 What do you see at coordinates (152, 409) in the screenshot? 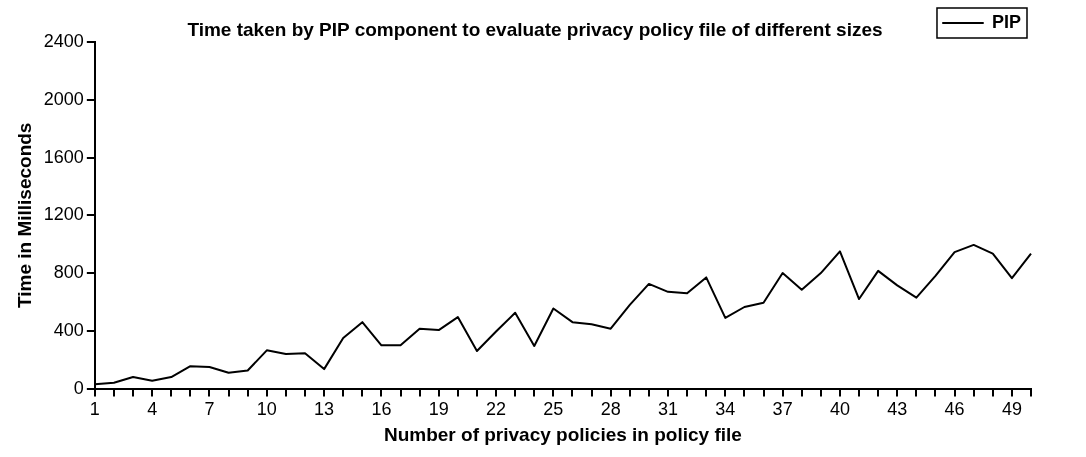
I see `x-tick-label: 4` at bounding box center [152, 409].